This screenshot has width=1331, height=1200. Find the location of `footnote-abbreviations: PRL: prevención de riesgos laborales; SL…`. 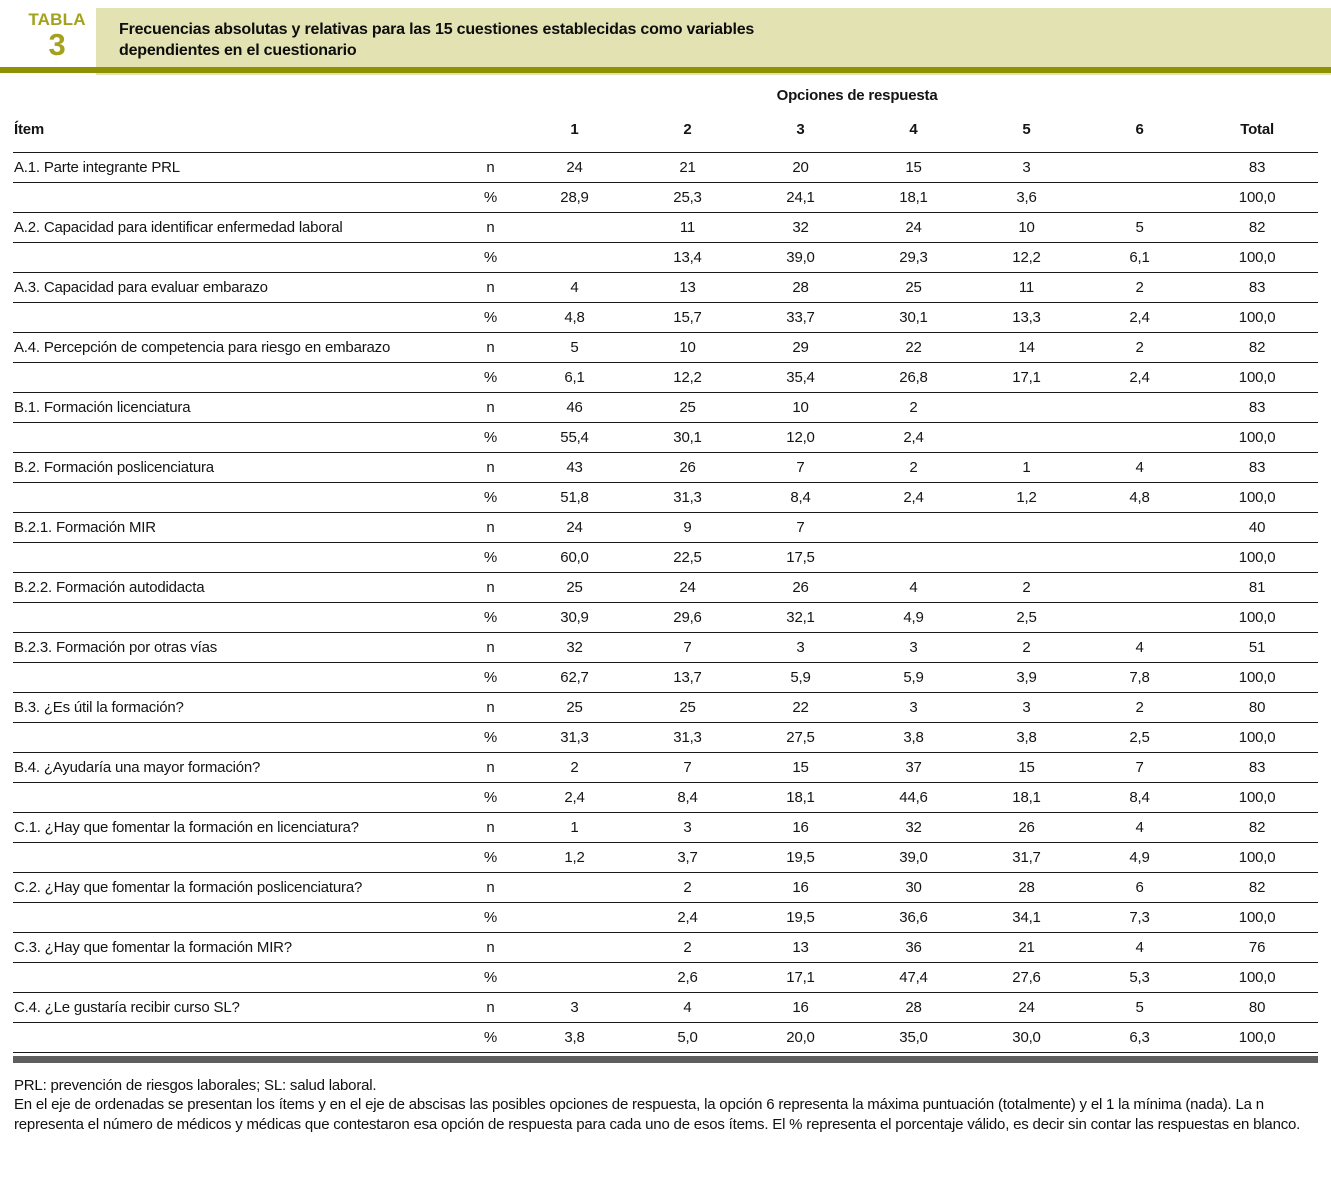

footnote-abbreviations: PRL: prevención de riesgos laborales; SL… is located at coordinates (195, 1085).